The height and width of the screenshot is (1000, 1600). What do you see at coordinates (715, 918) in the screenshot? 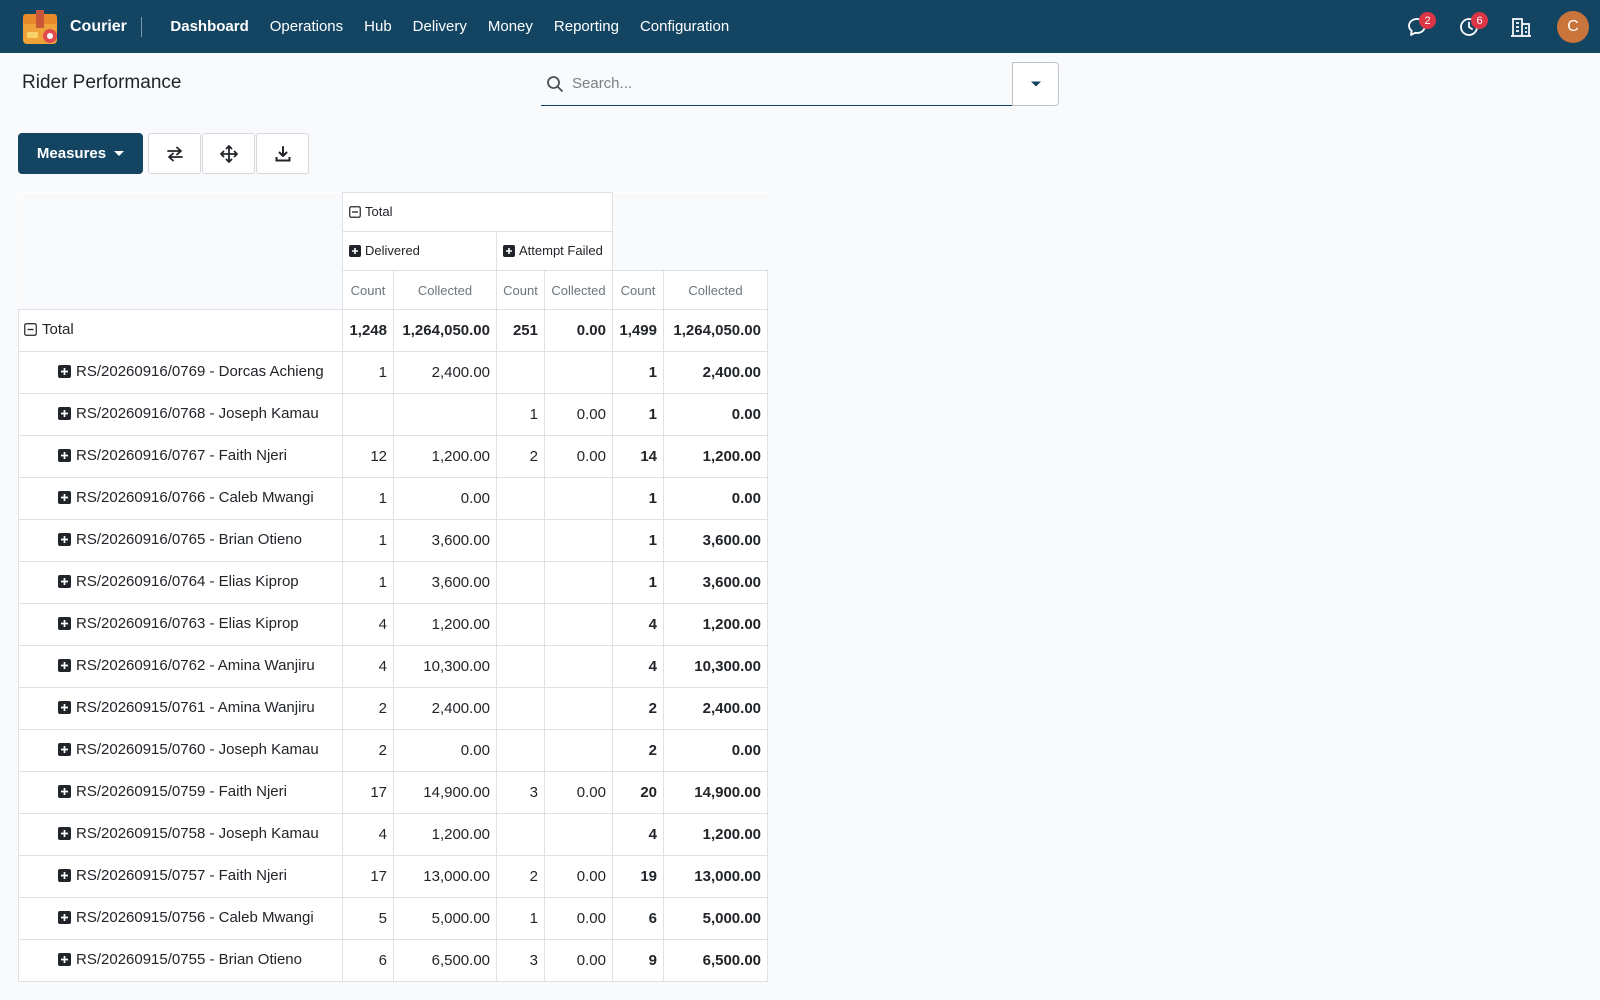
I see `cell-total-collected: 5,000.00` at bounding box center [715, 918].